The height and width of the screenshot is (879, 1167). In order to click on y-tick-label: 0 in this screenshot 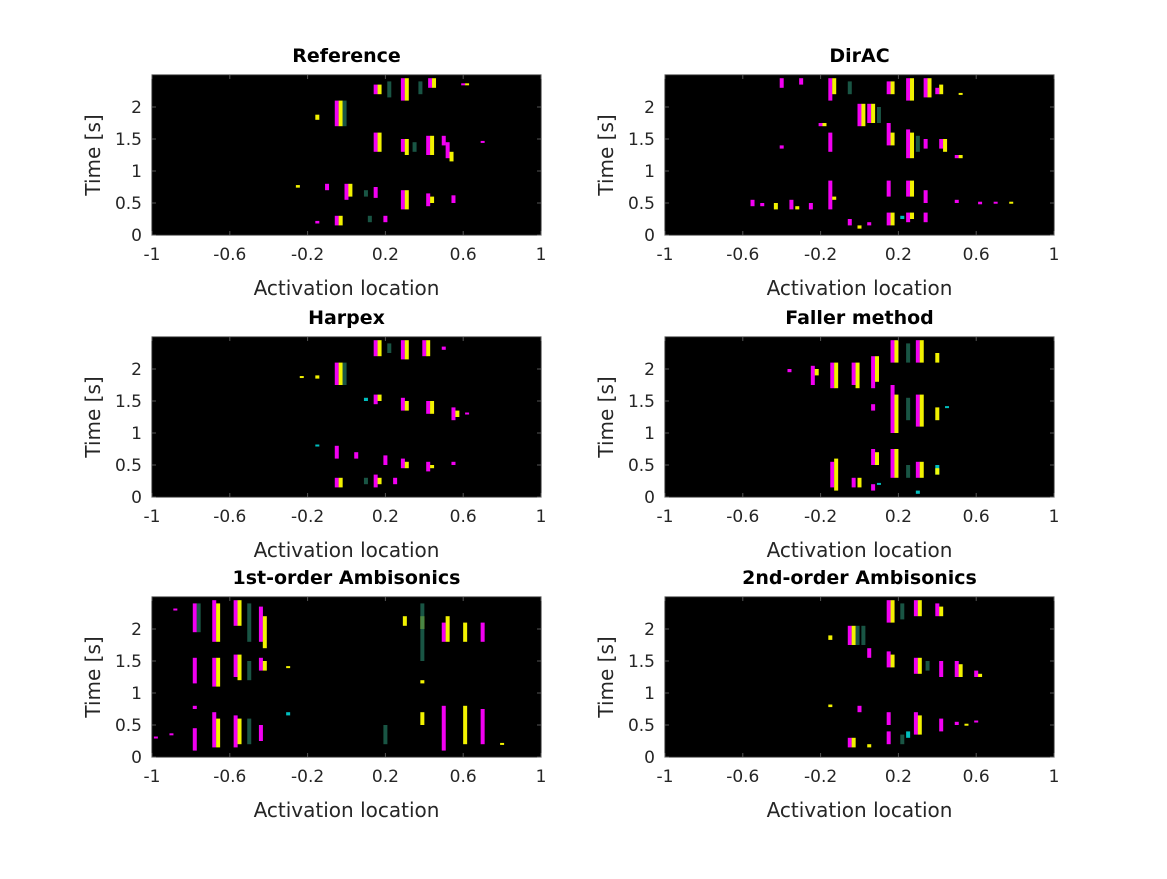, I will do `click(136, 758)`.